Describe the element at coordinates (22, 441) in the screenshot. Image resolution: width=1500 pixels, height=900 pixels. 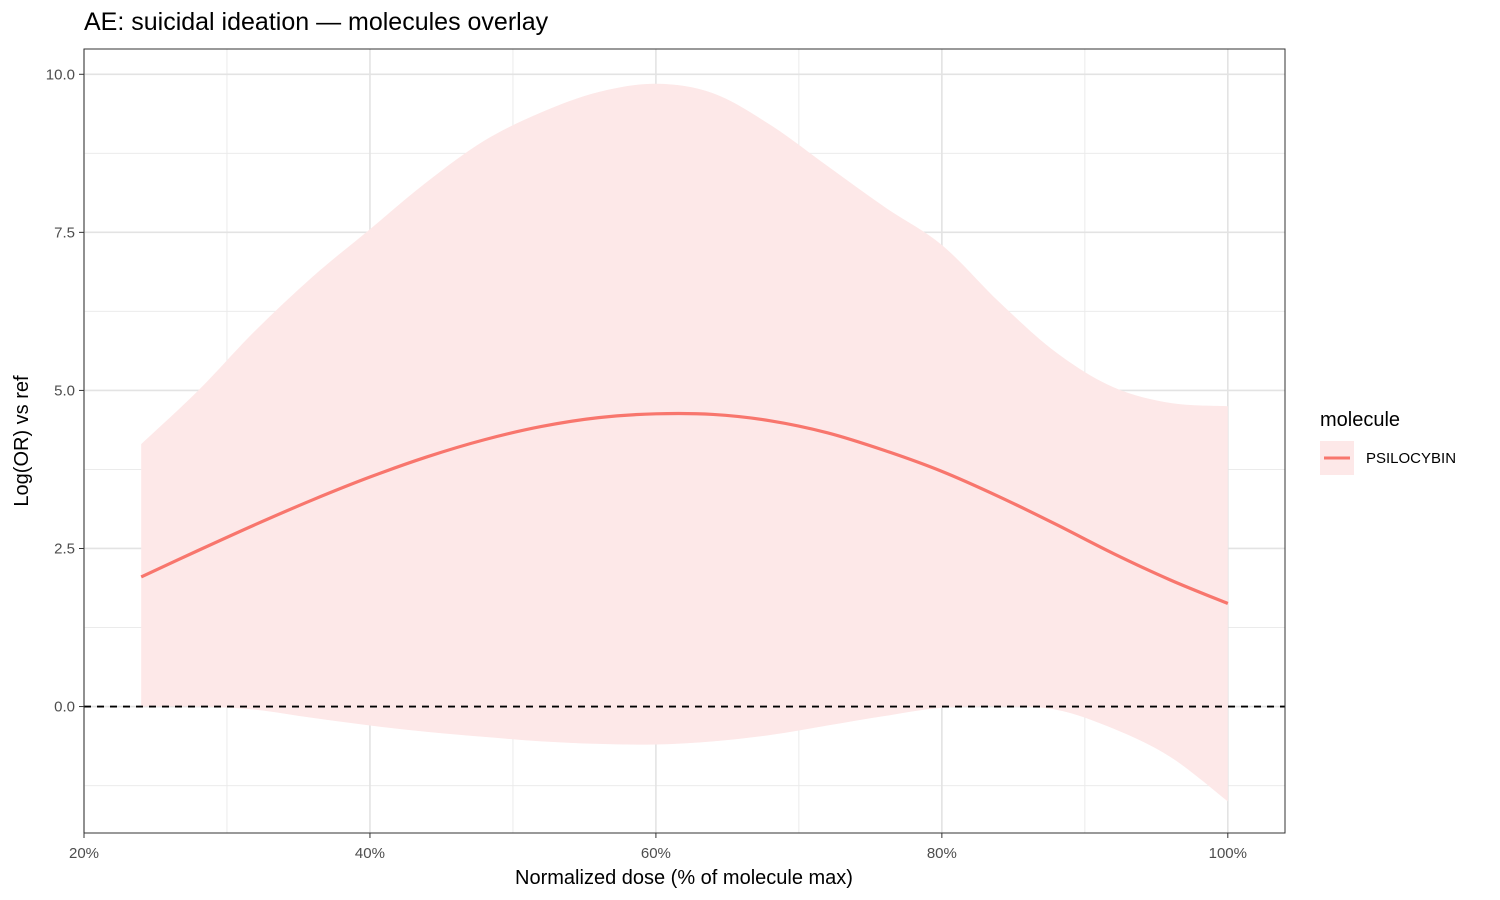
I see `y-axis-title: Log(OR) vs ref` at that location.